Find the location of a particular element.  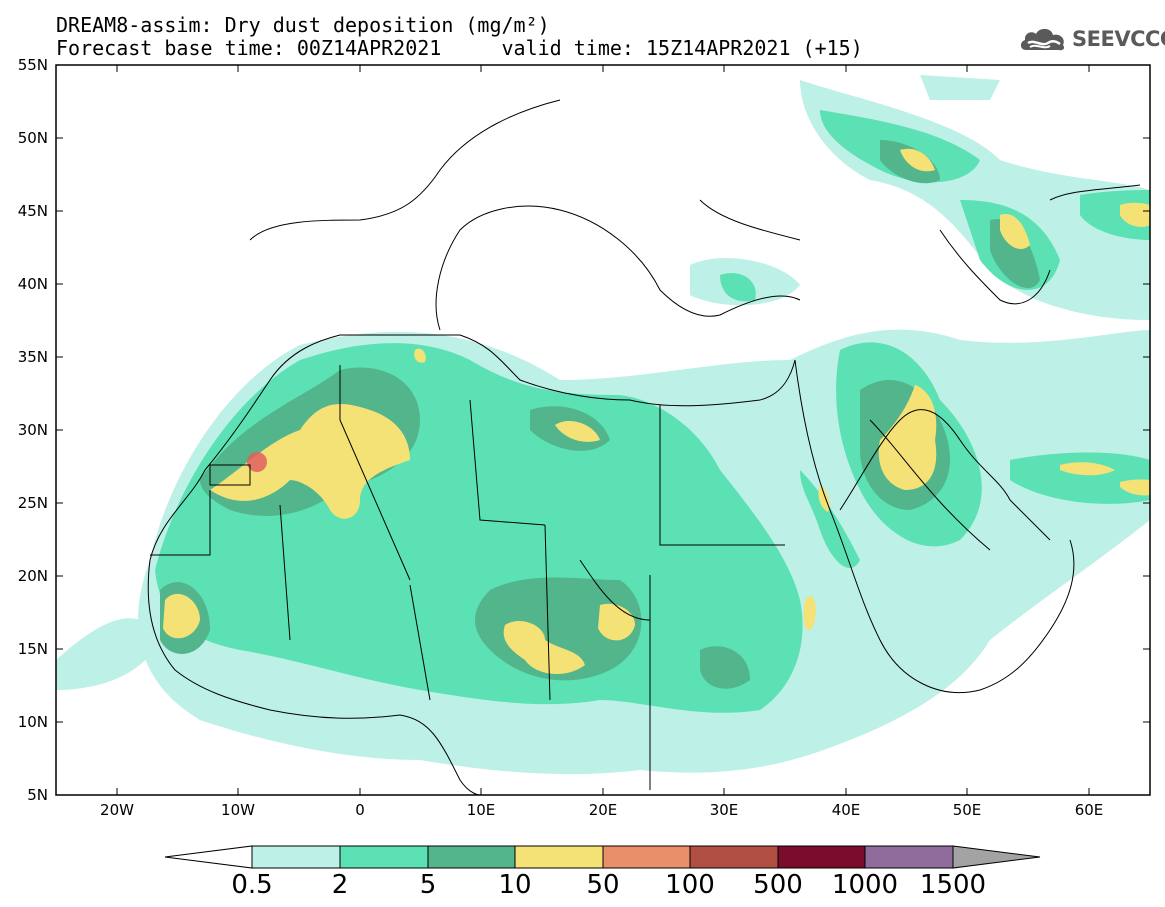

colorbar-label: 50 is located at coordinates (603, 885).